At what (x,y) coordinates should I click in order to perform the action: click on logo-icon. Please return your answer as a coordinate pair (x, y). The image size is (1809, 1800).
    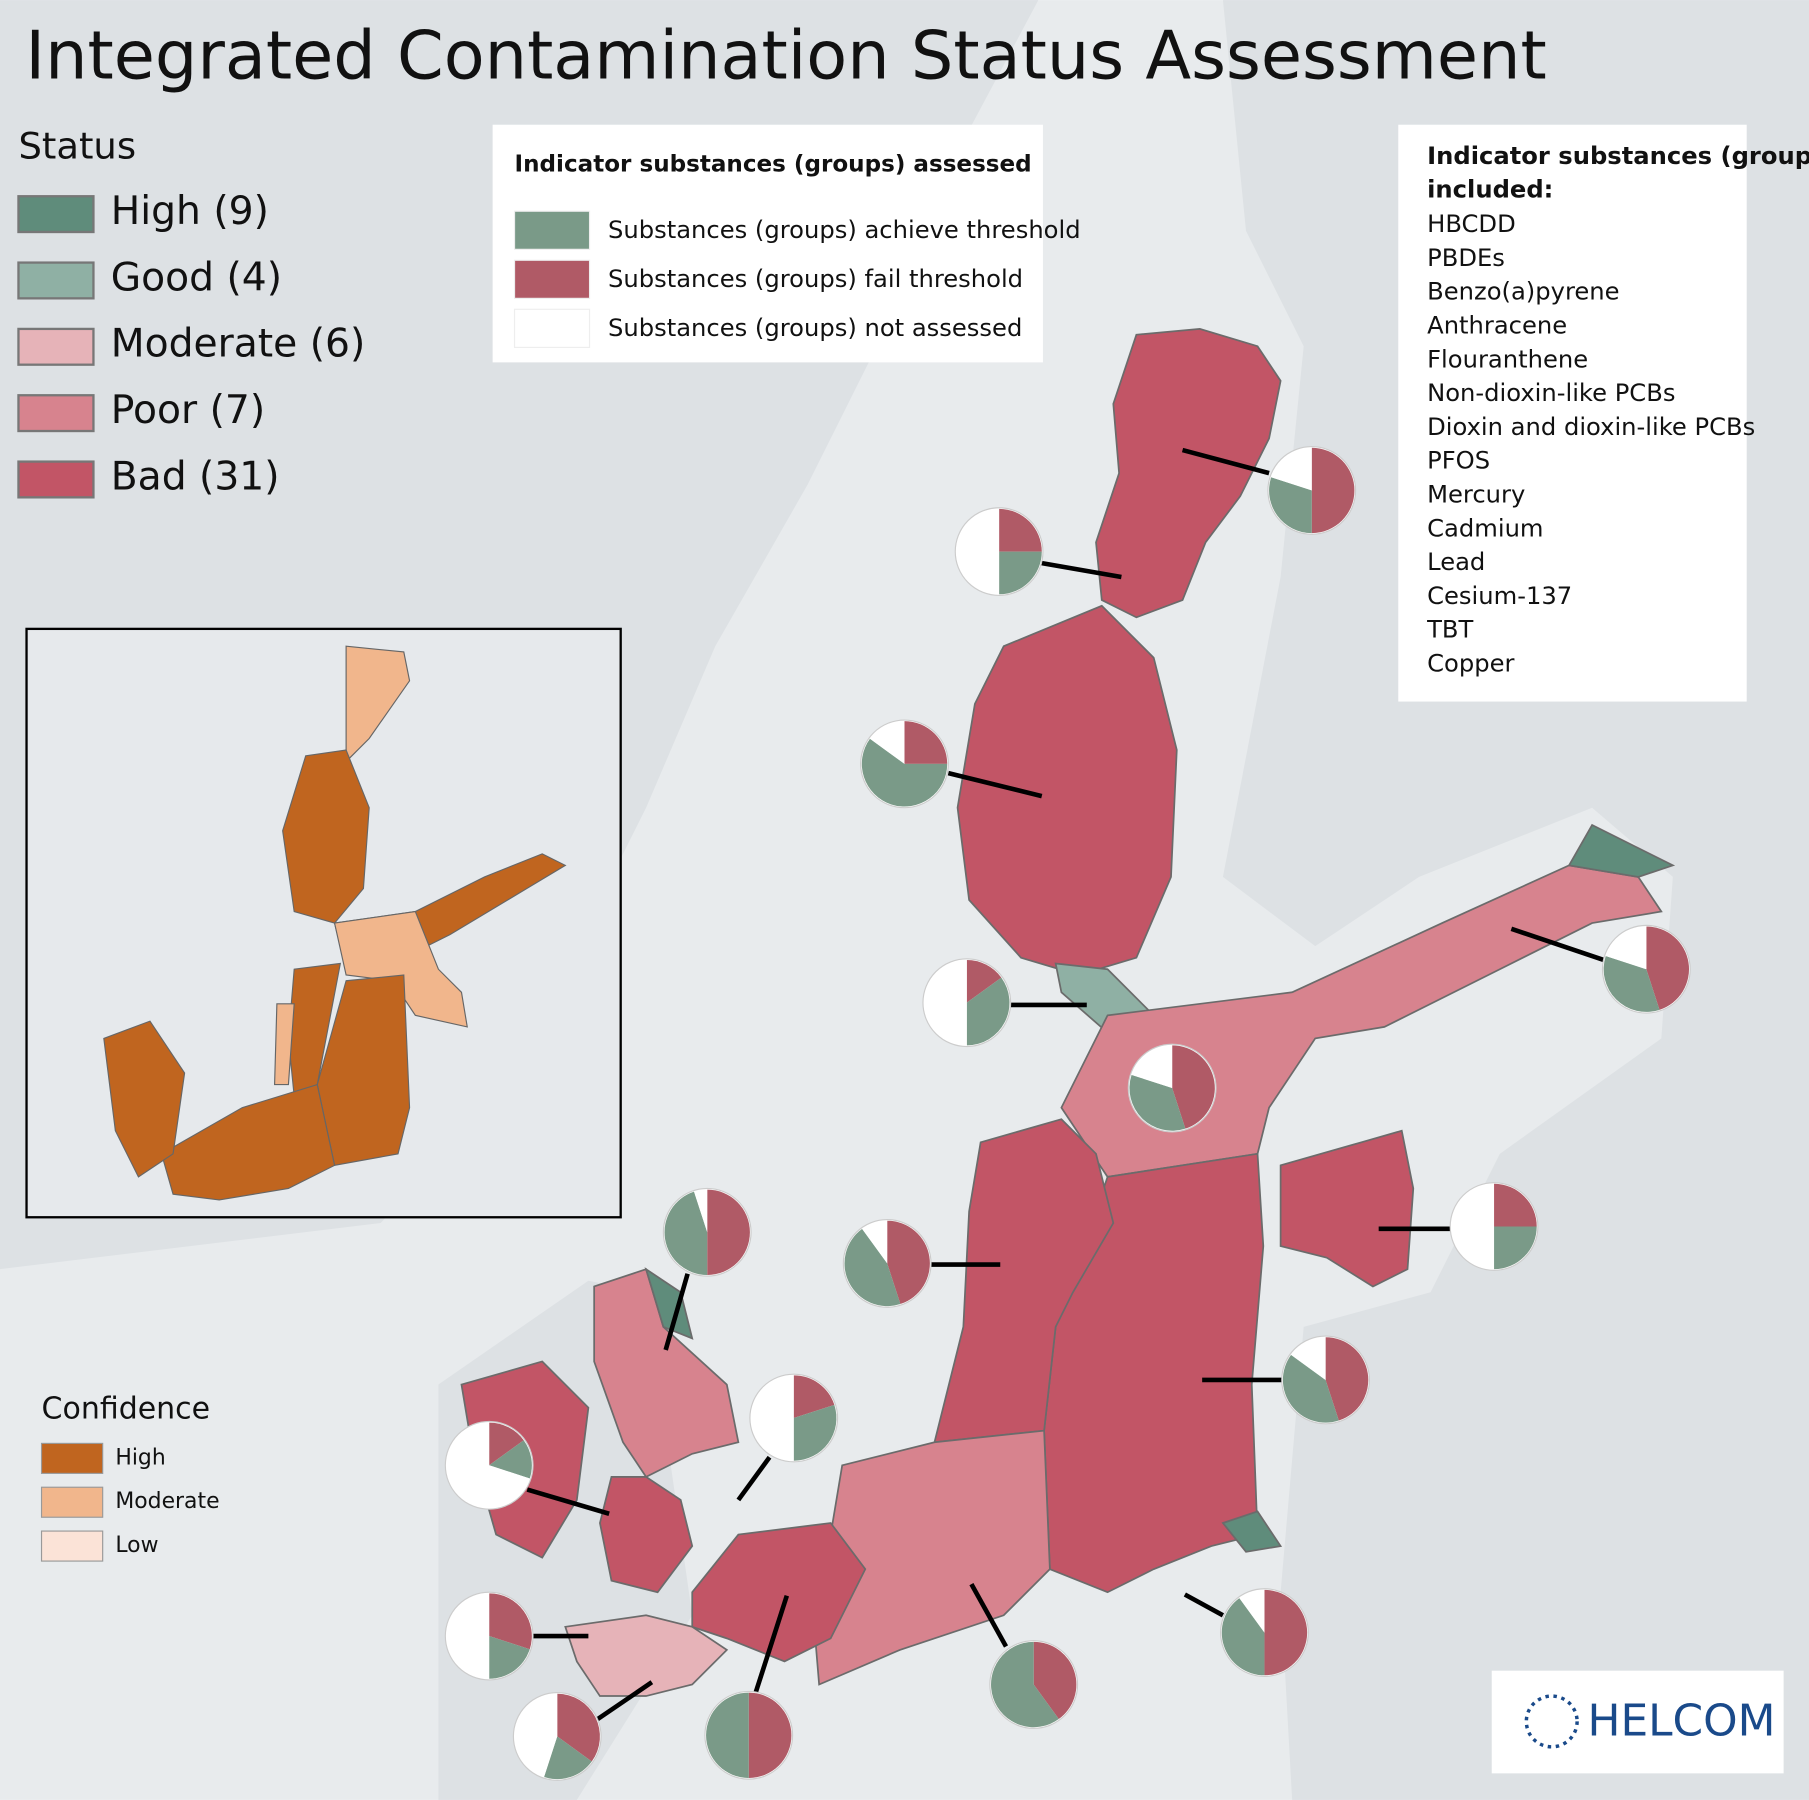
    Looking at the image, I should click on (1551, 1721).